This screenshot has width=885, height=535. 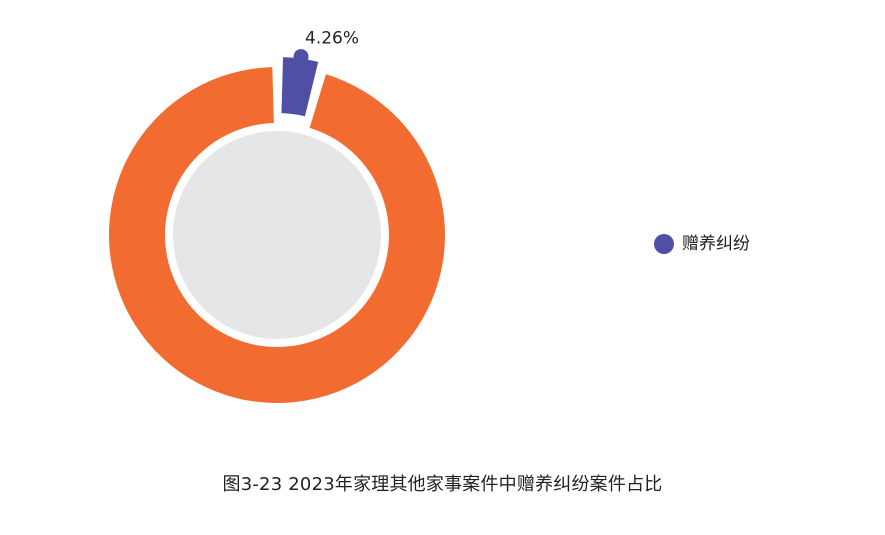 I want to click on legend-swatch-gift-support, so click(x=664, y=244).